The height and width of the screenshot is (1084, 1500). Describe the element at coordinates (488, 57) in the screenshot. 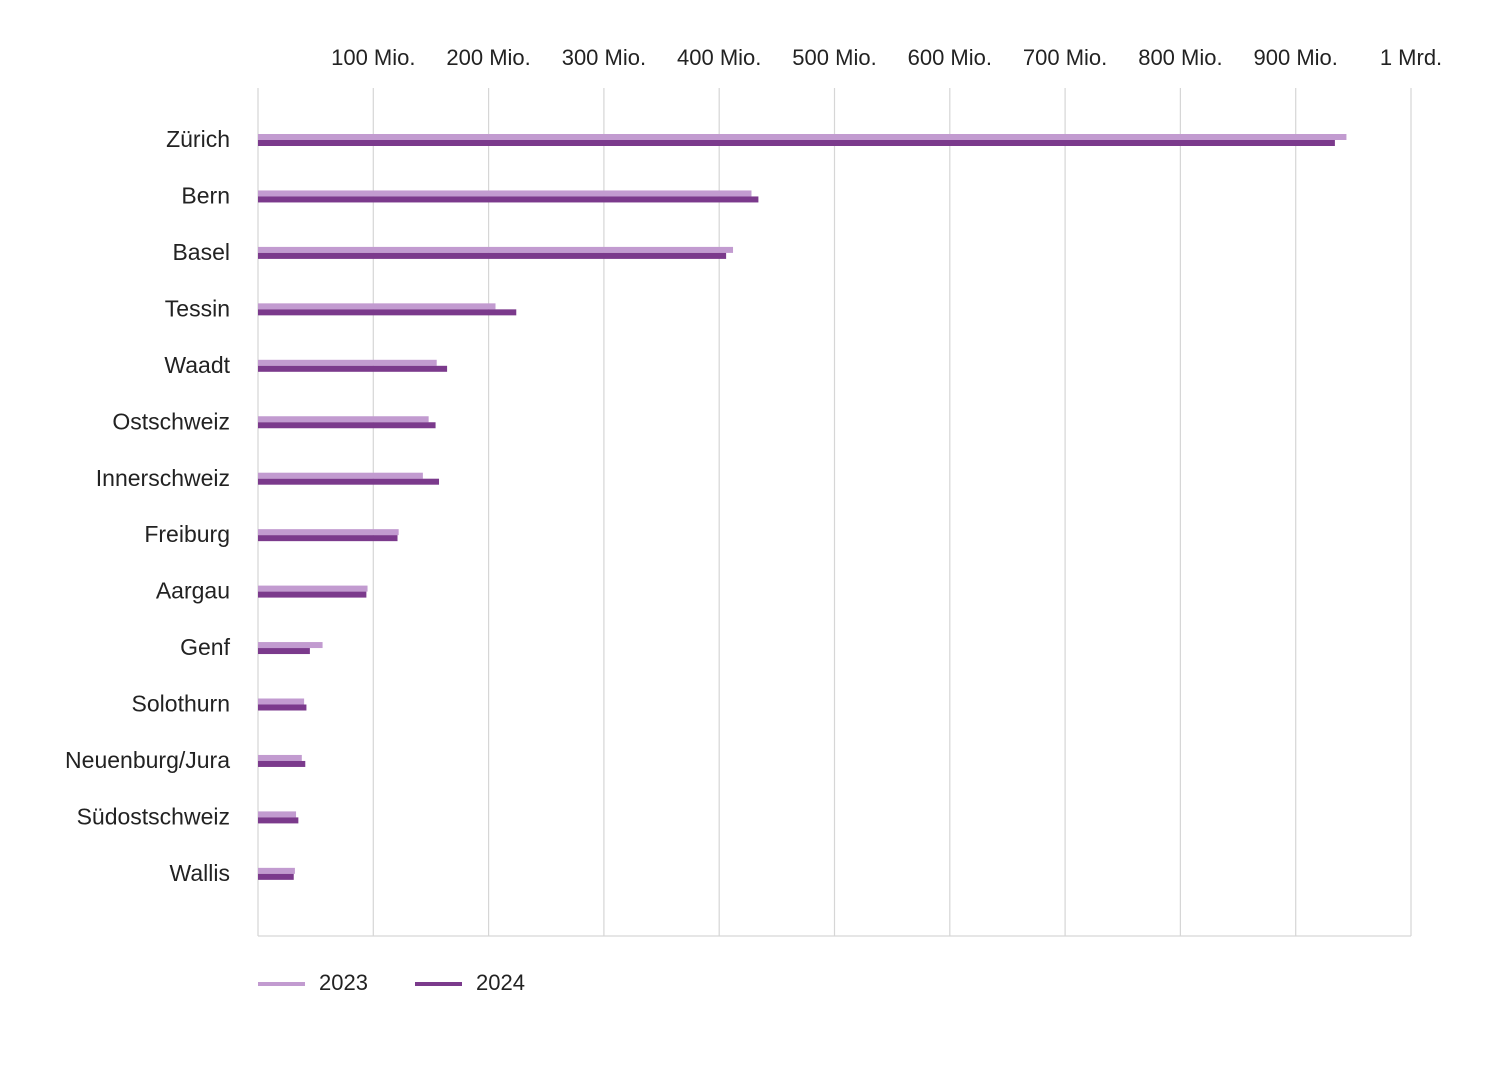

I see `x-tick-label: 200 Mio.` at that location.